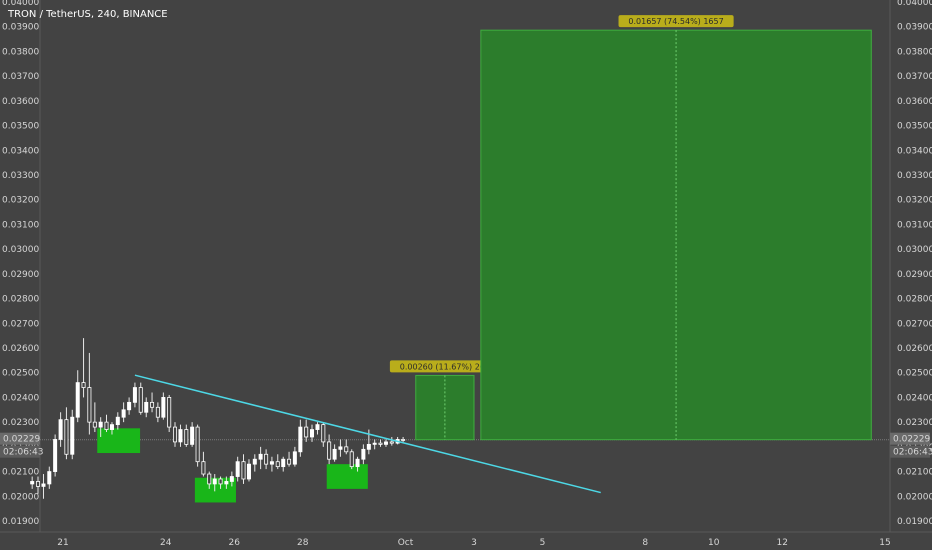  What do you see at coordinates (303, 543) in the screenshot?
I see `x-tick-label: 28` at bounding box center [303, 543].